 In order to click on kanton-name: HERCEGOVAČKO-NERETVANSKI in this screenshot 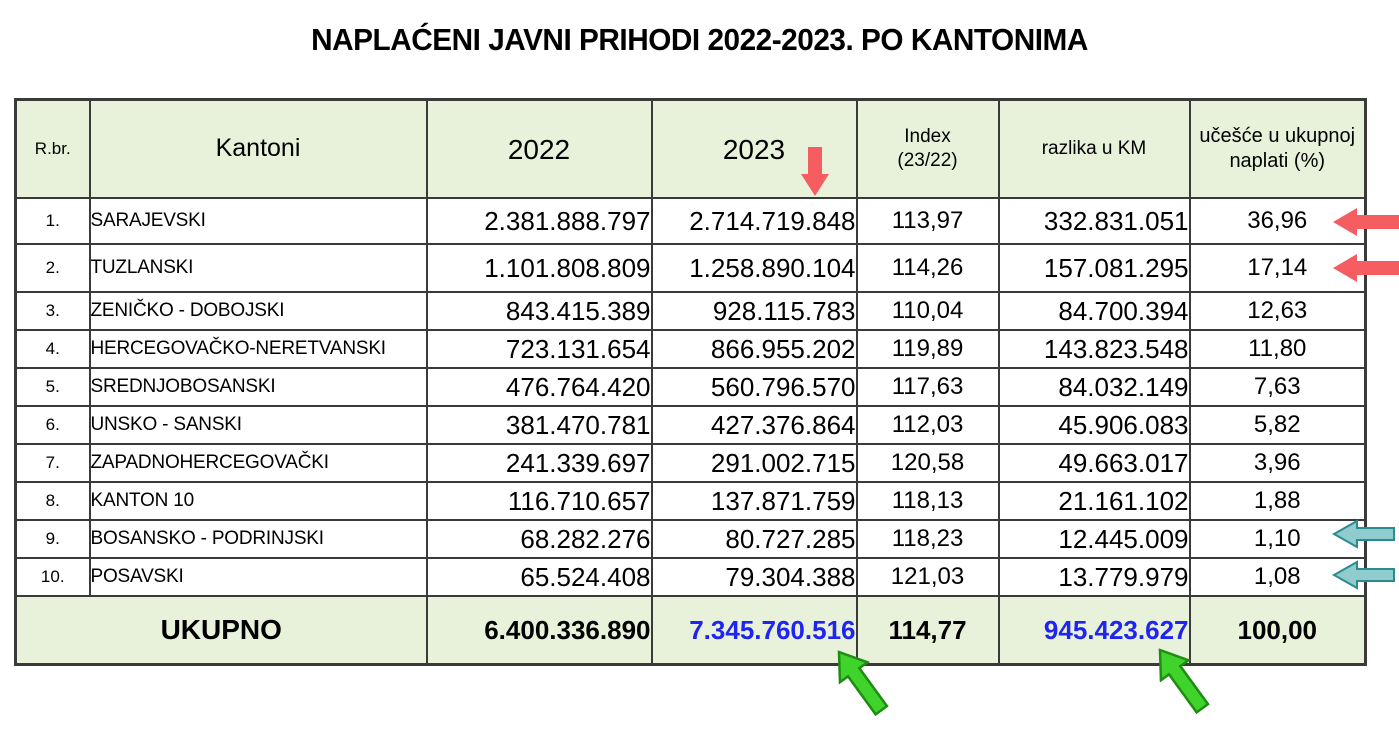, I will do `click(258, 349)`.